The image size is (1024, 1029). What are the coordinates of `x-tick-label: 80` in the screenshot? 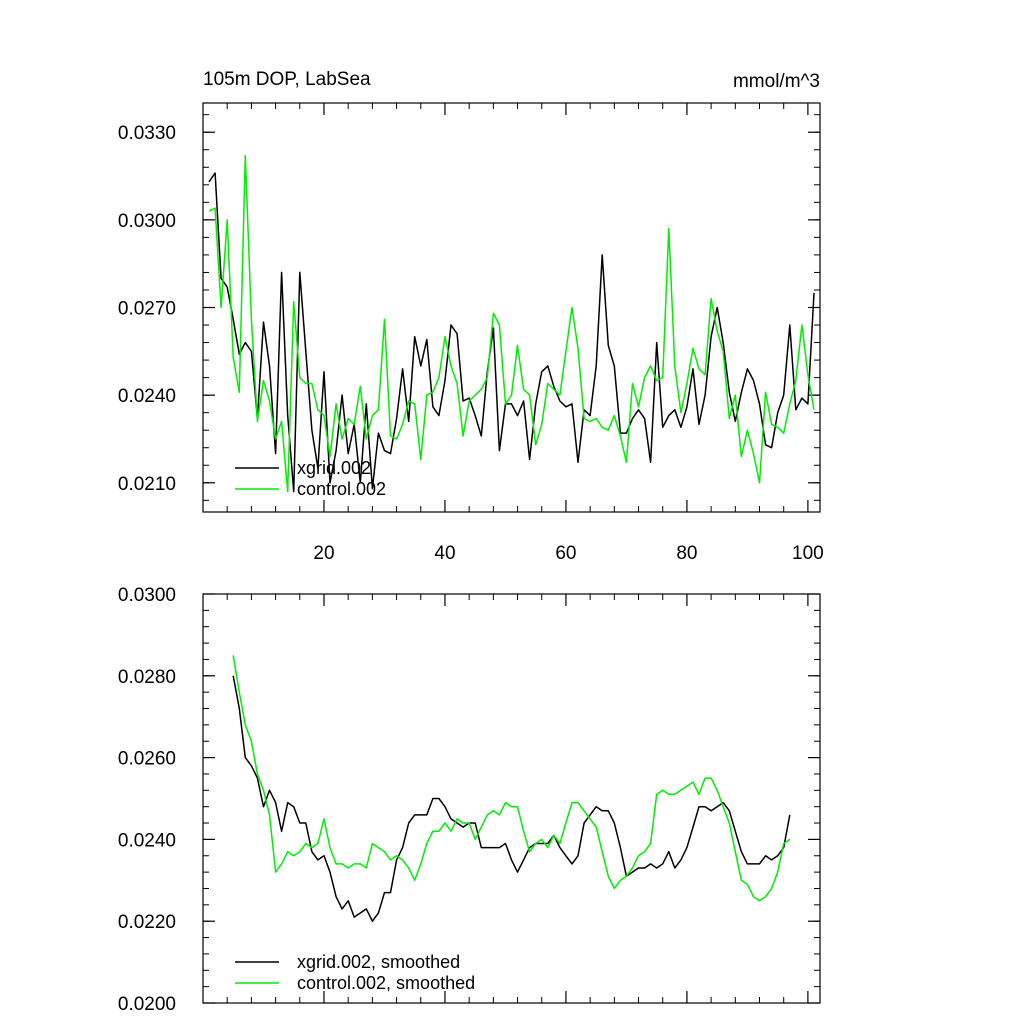 It's located at (686, 553).